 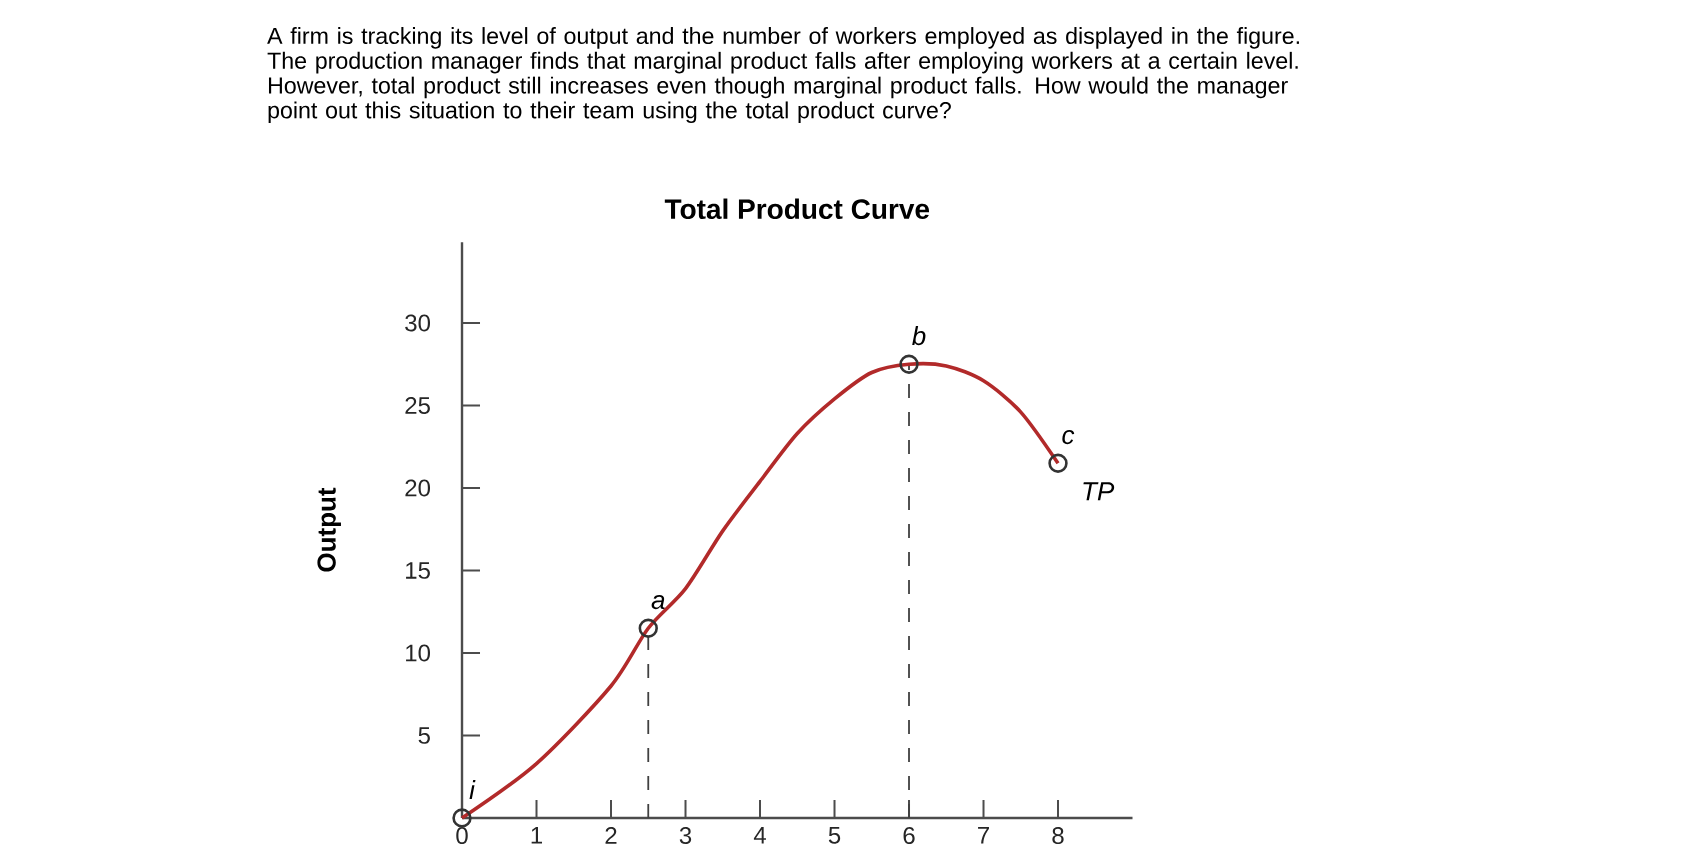 What do you see at coordinates (1099, 491) in the screenshot?
I see `series-label: TP` at bounding box center [1099, 491].